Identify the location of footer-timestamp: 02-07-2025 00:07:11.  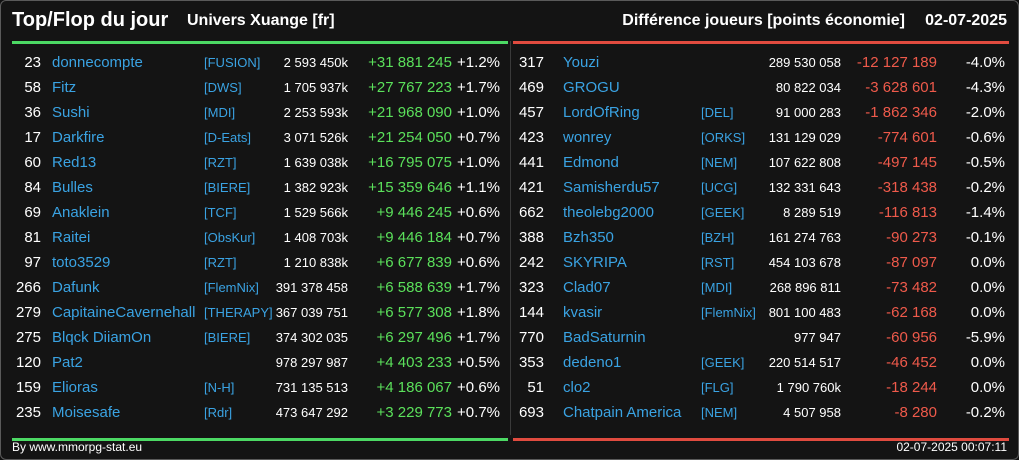
(951, 447).